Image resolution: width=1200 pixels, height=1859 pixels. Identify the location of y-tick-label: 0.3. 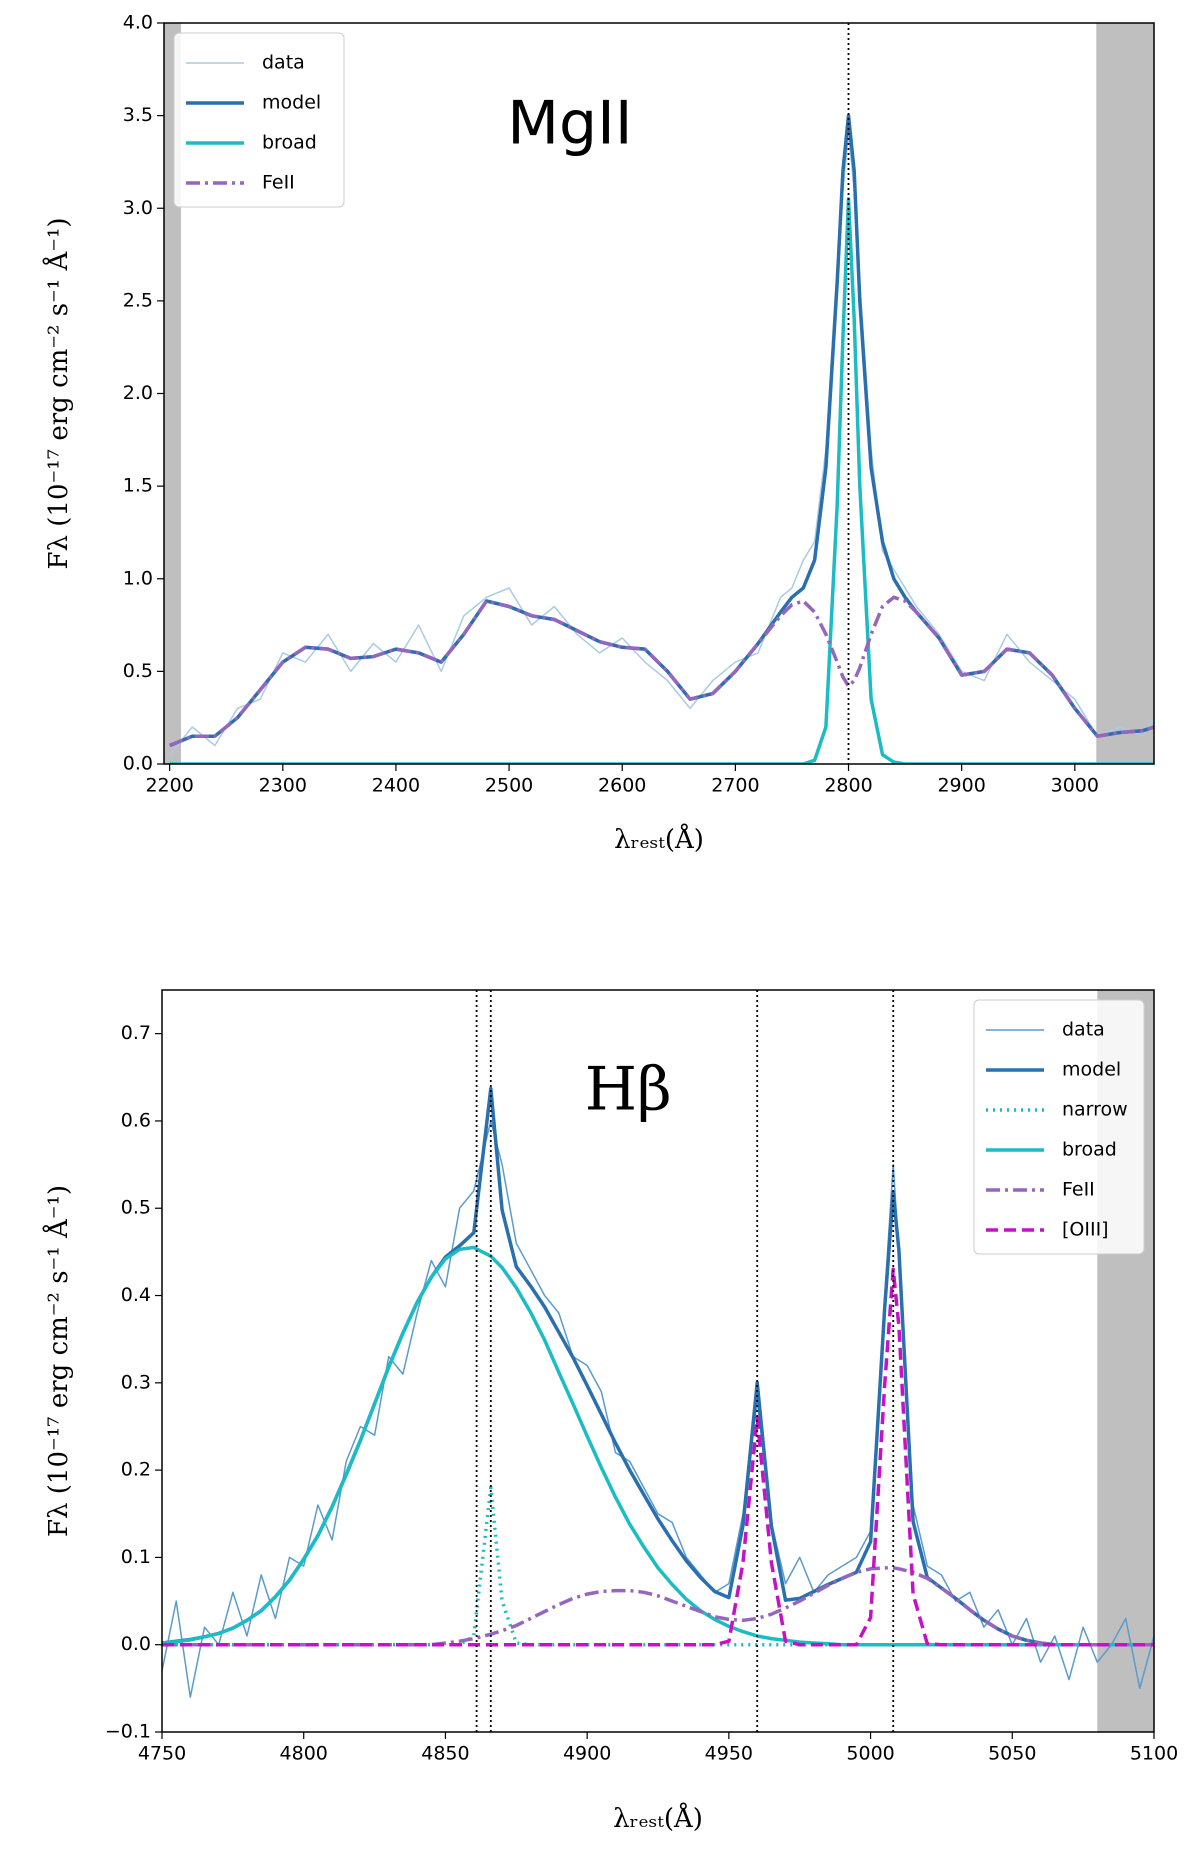
(136, 1382).